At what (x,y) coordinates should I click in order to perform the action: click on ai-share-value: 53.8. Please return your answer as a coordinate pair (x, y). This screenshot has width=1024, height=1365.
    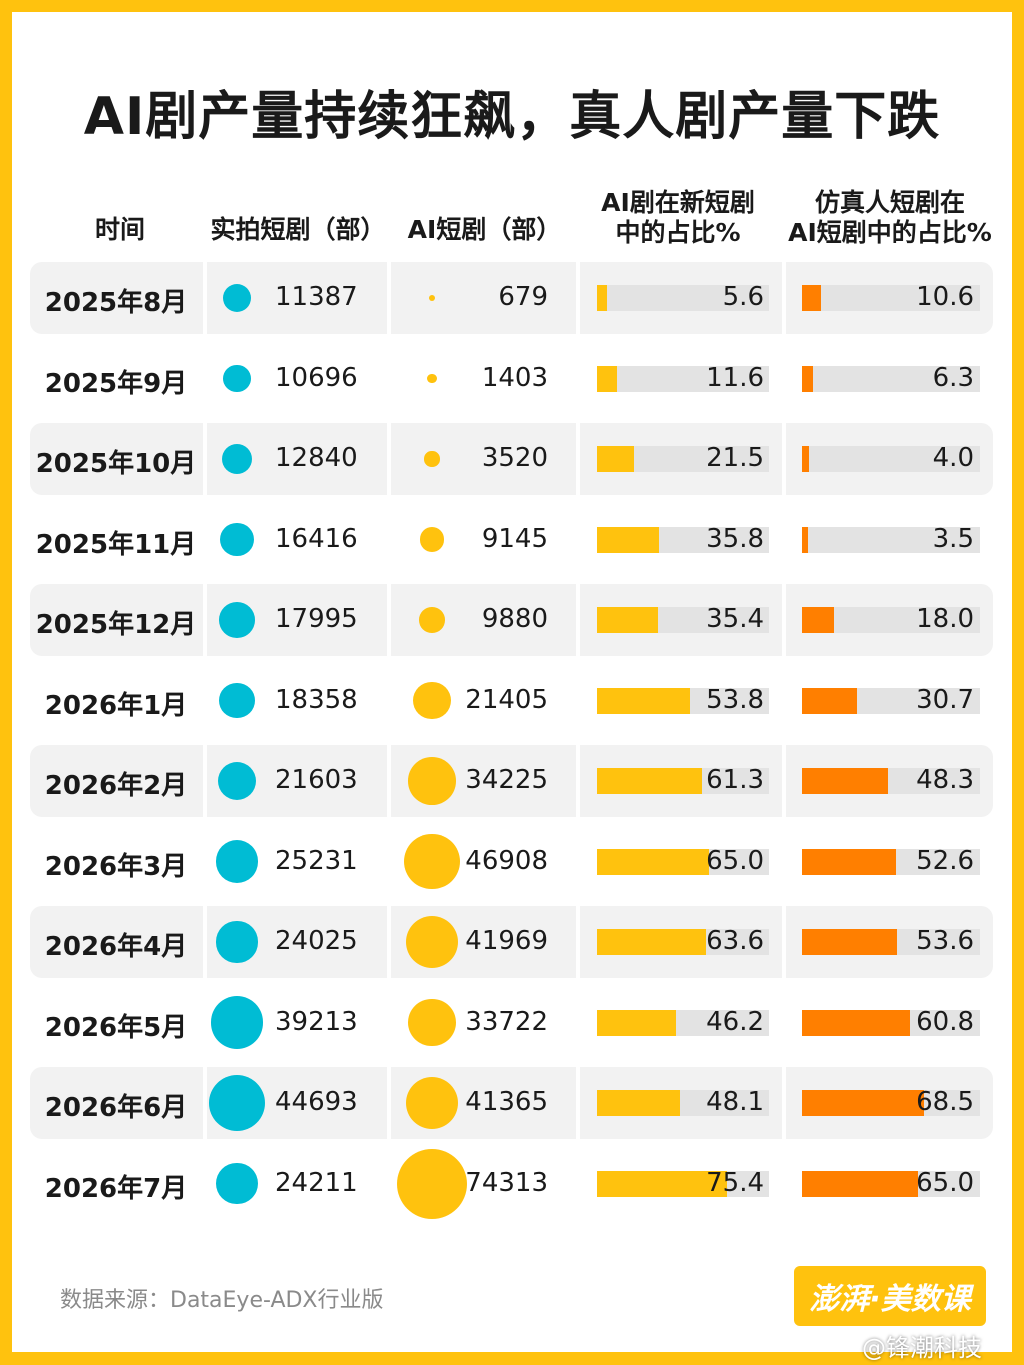
    Looking at the image, I should click on (735, 699).